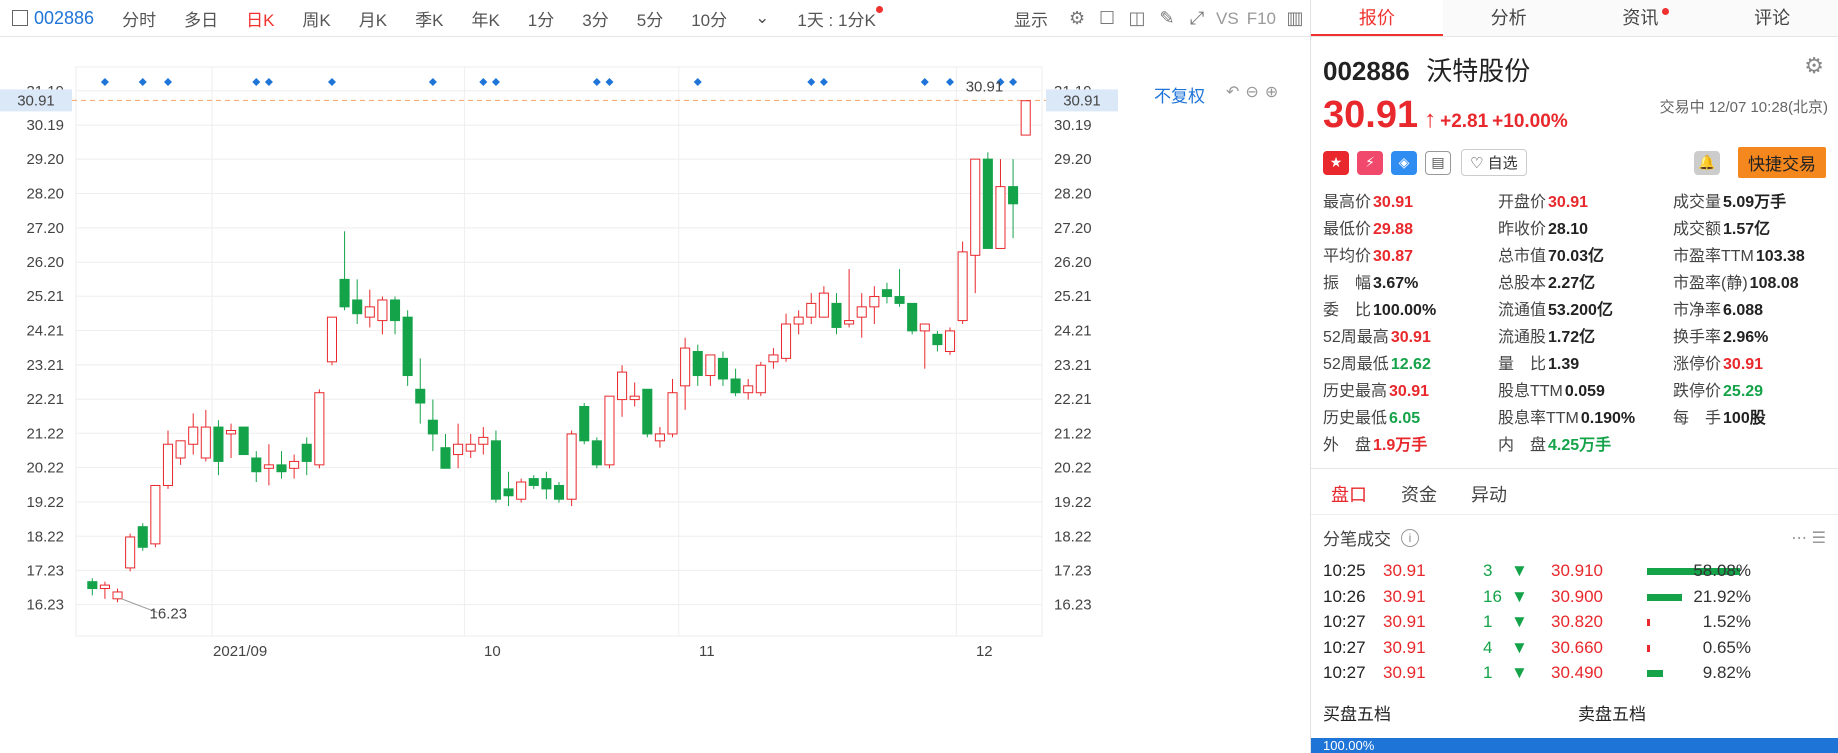 Image resolution: width=1838 pixels, height=753 pixels. Describe the element at coordinates (373, 20) in the screenshot. I see `period-month-k: 月K` at that location.